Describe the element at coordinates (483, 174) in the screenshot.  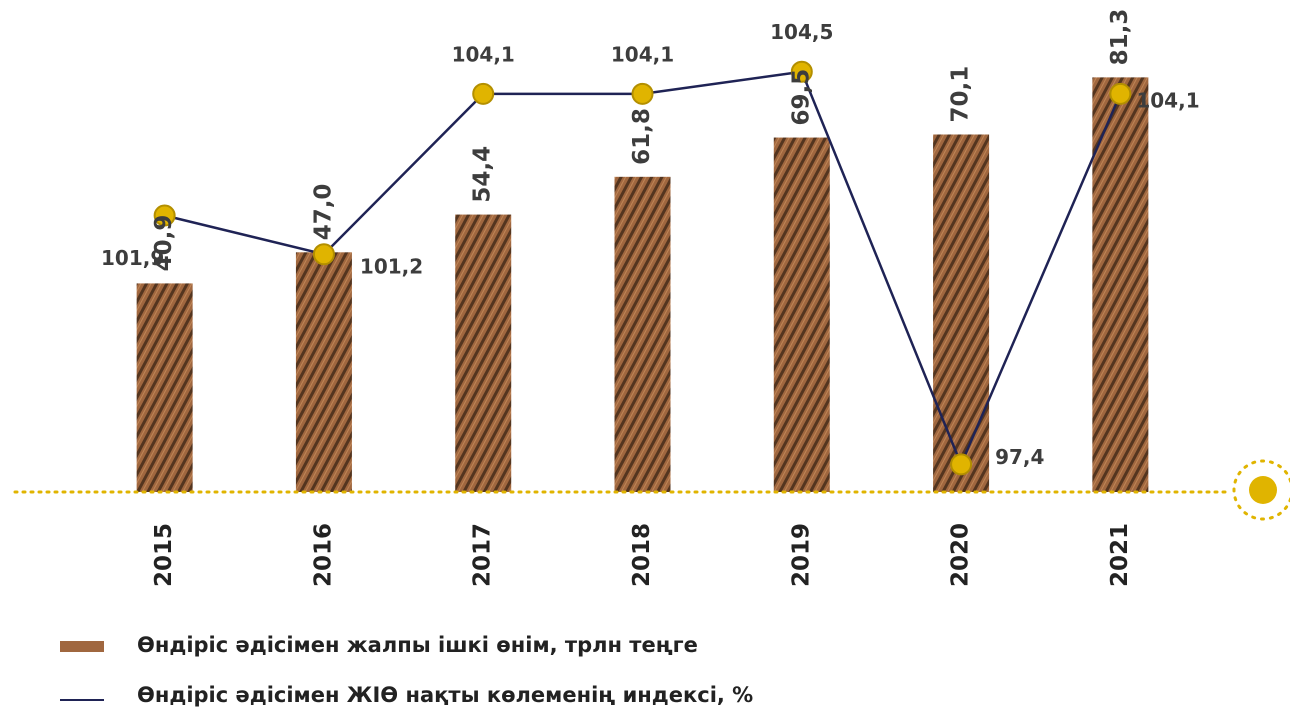
I see `bar-value-label: 54,4` at that location.